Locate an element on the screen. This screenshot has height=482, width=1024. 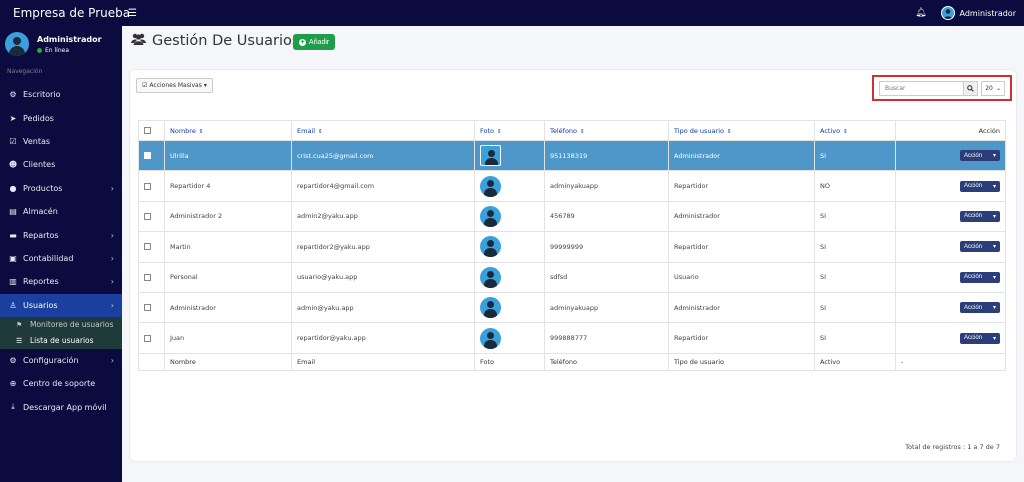
footer-telefono: Teléfono is located at coordinates (606, 361).